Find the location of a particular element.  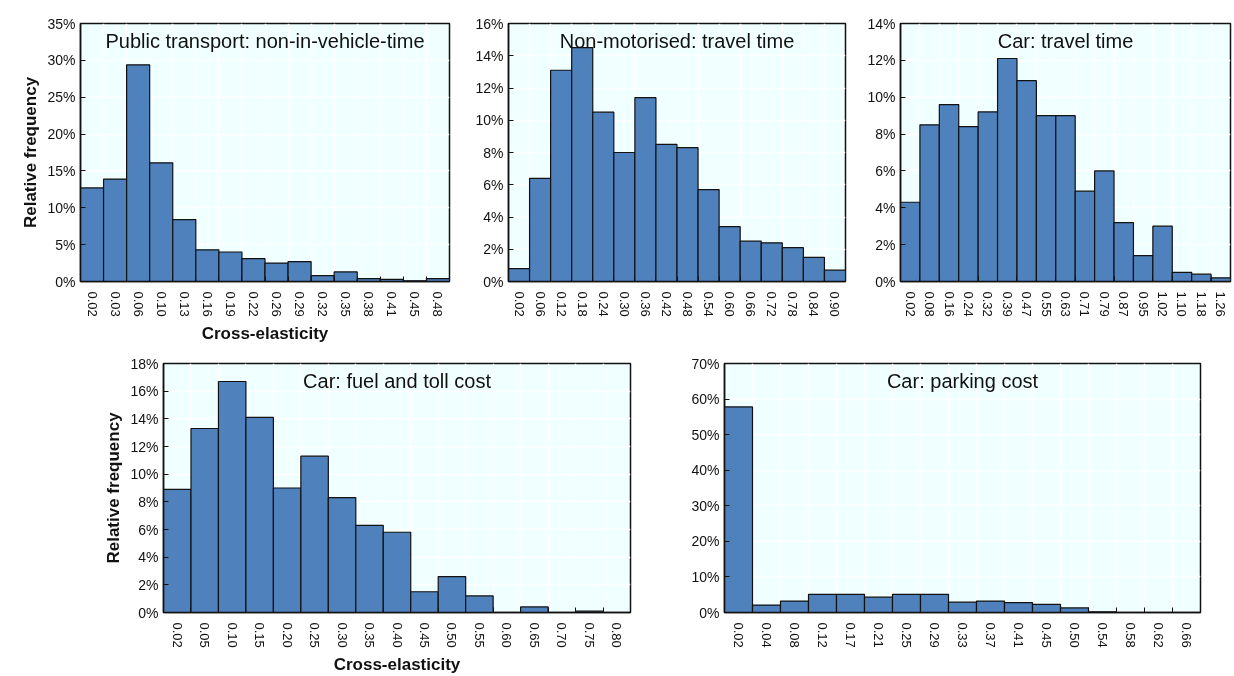

x-tick-label: 0.58 is located at coordinates (1130, 635).